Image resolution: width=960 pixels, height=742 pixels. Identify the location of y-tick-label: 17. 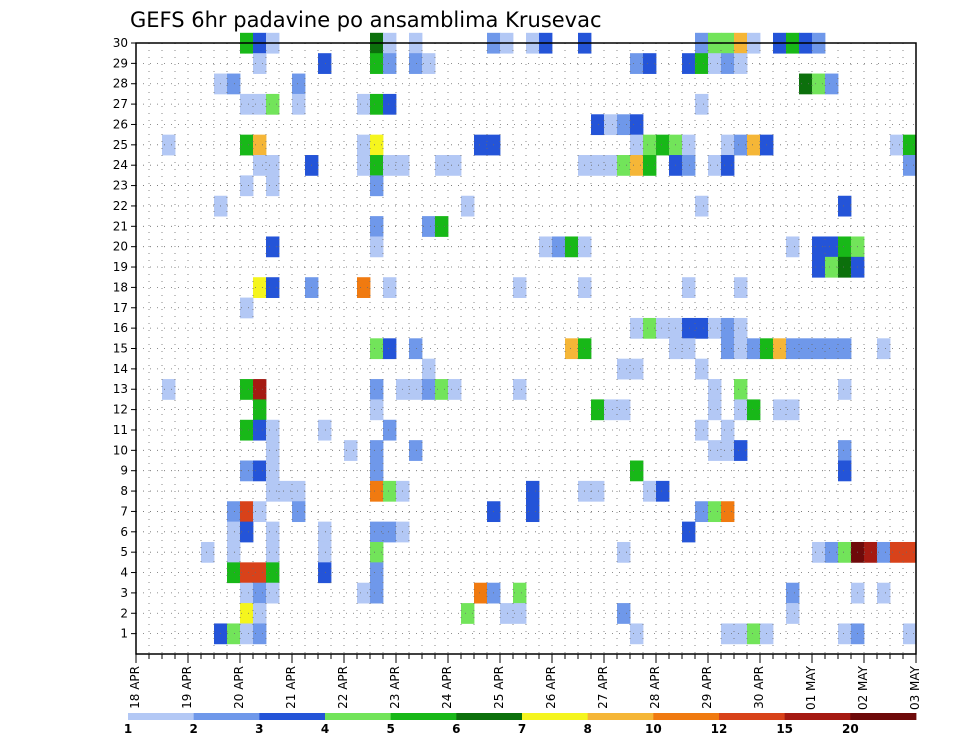
(120, 308).